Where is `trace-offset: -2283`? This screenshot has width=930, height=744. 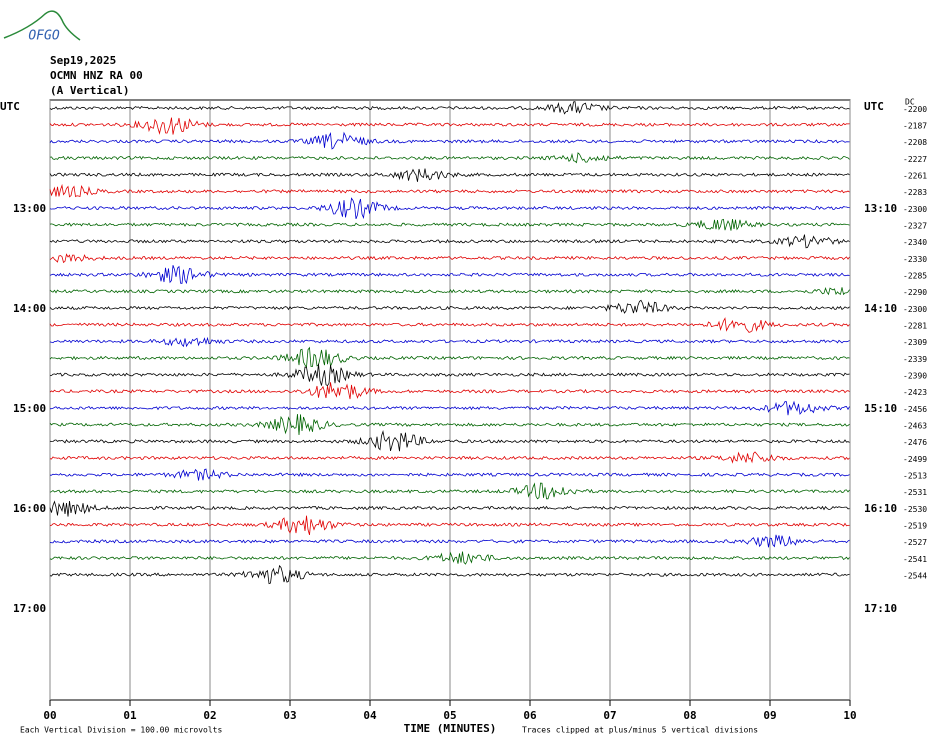
trace-offset: -2283 is located at coordinates (915, 192).